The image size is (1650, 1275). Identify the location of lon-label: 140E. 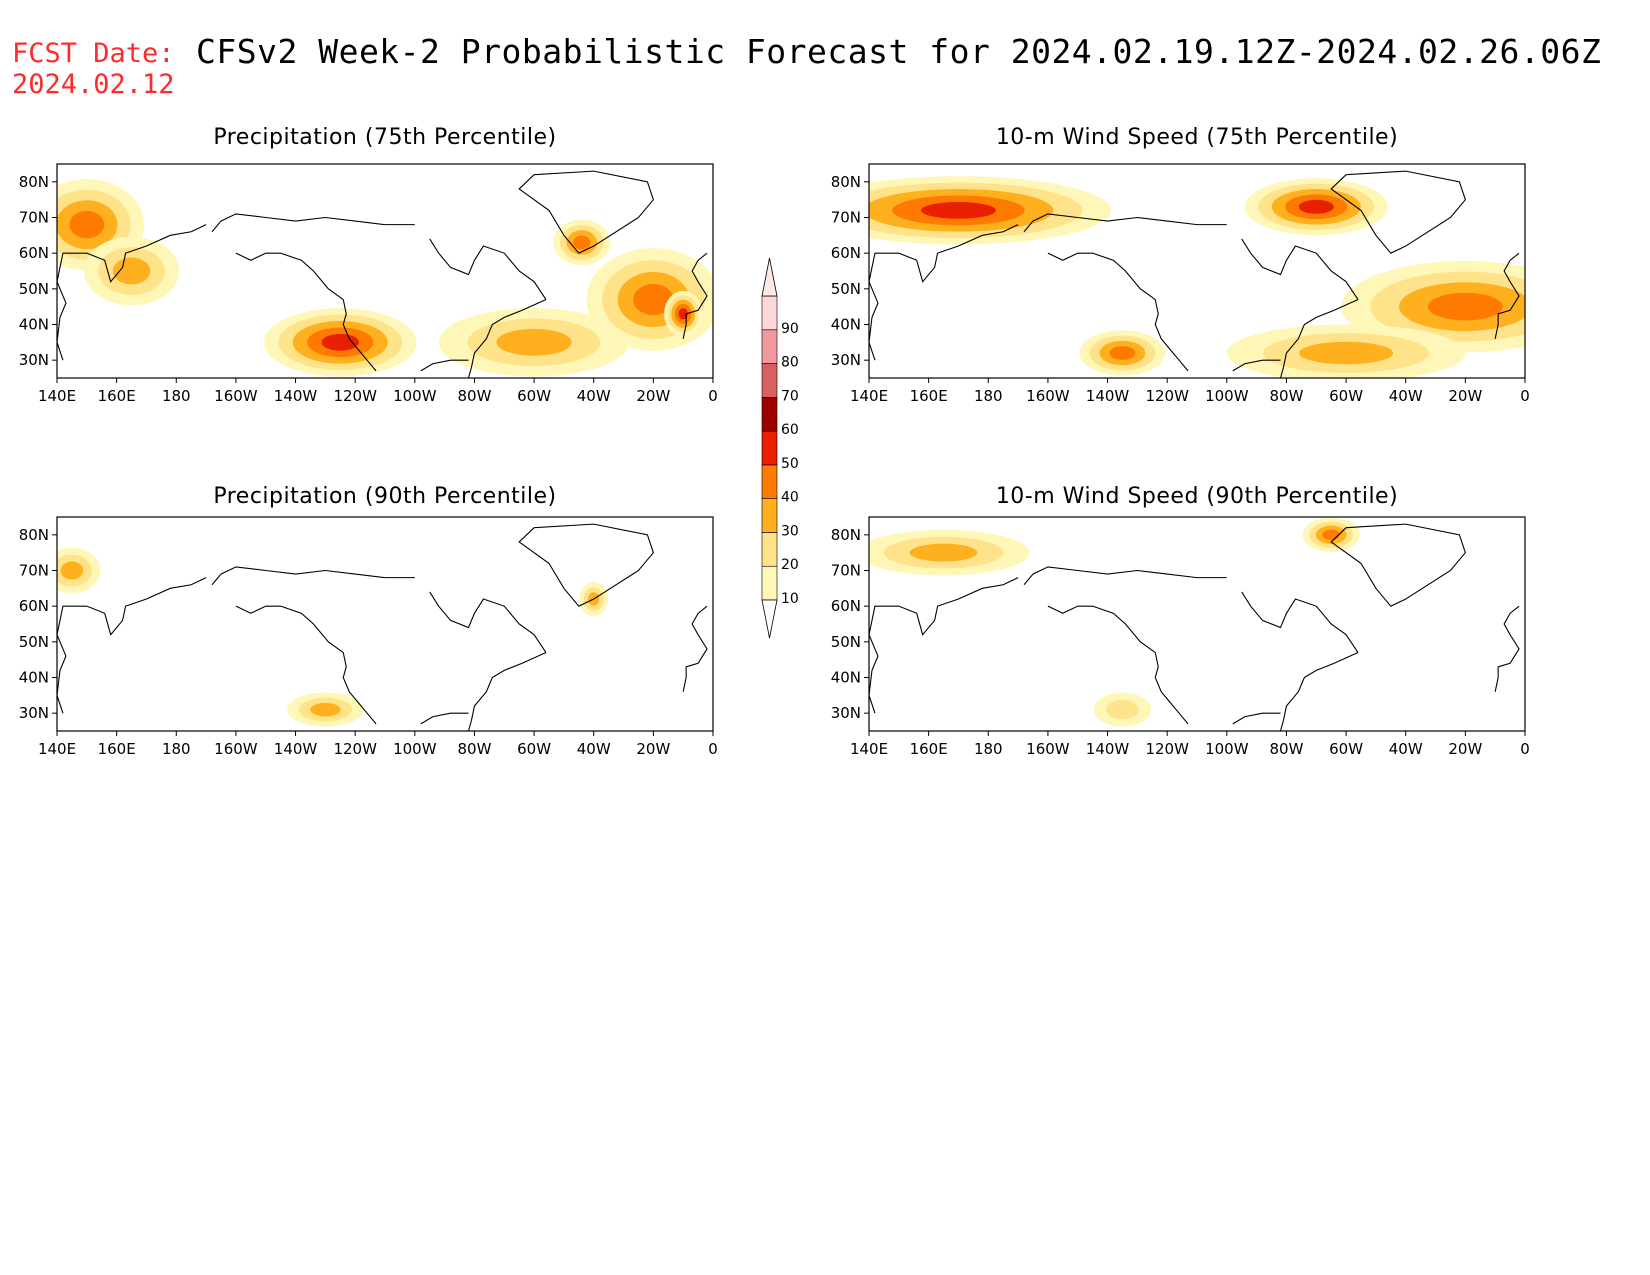
(869, 396).